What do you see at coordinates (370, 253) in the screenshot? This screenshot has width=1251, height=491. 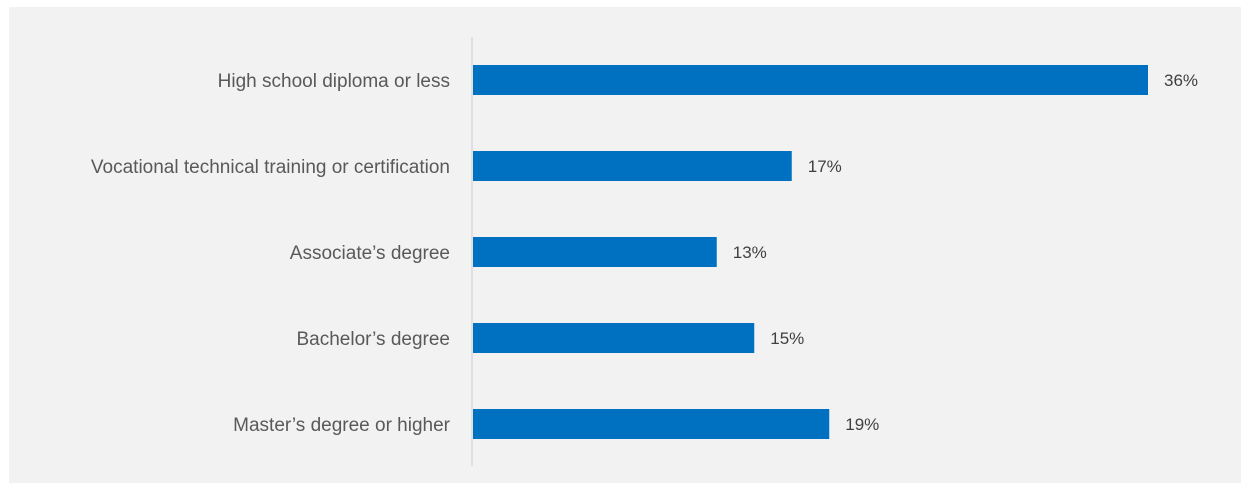 I see `category-label: Associate’s degree` at bounding box center [370, 253].